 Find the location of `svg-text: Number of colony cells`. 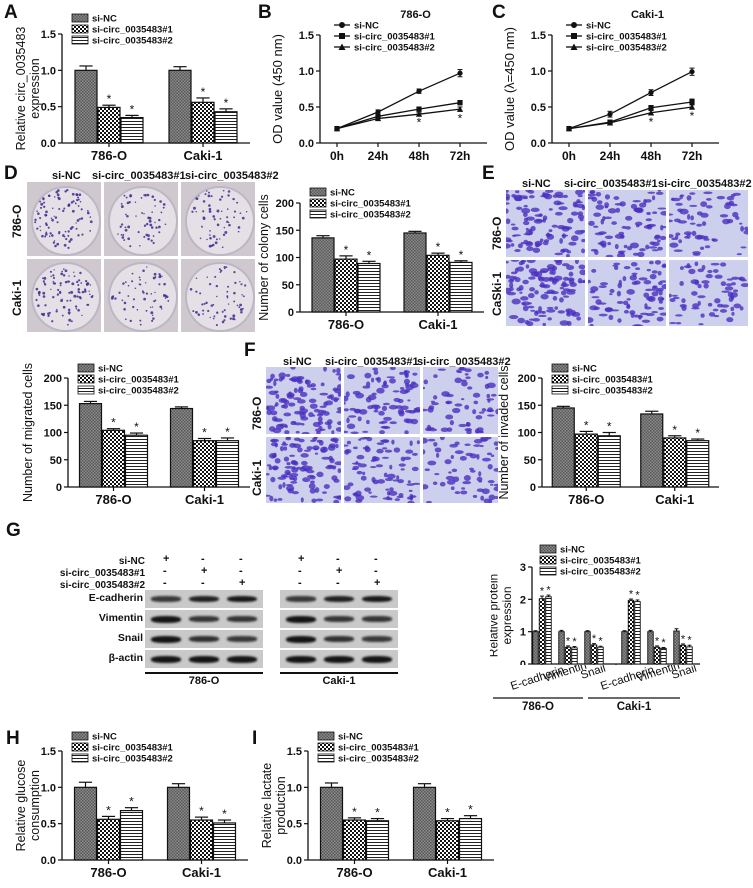

svg-text: Number of colony cells is located at coordinates (264, 257).